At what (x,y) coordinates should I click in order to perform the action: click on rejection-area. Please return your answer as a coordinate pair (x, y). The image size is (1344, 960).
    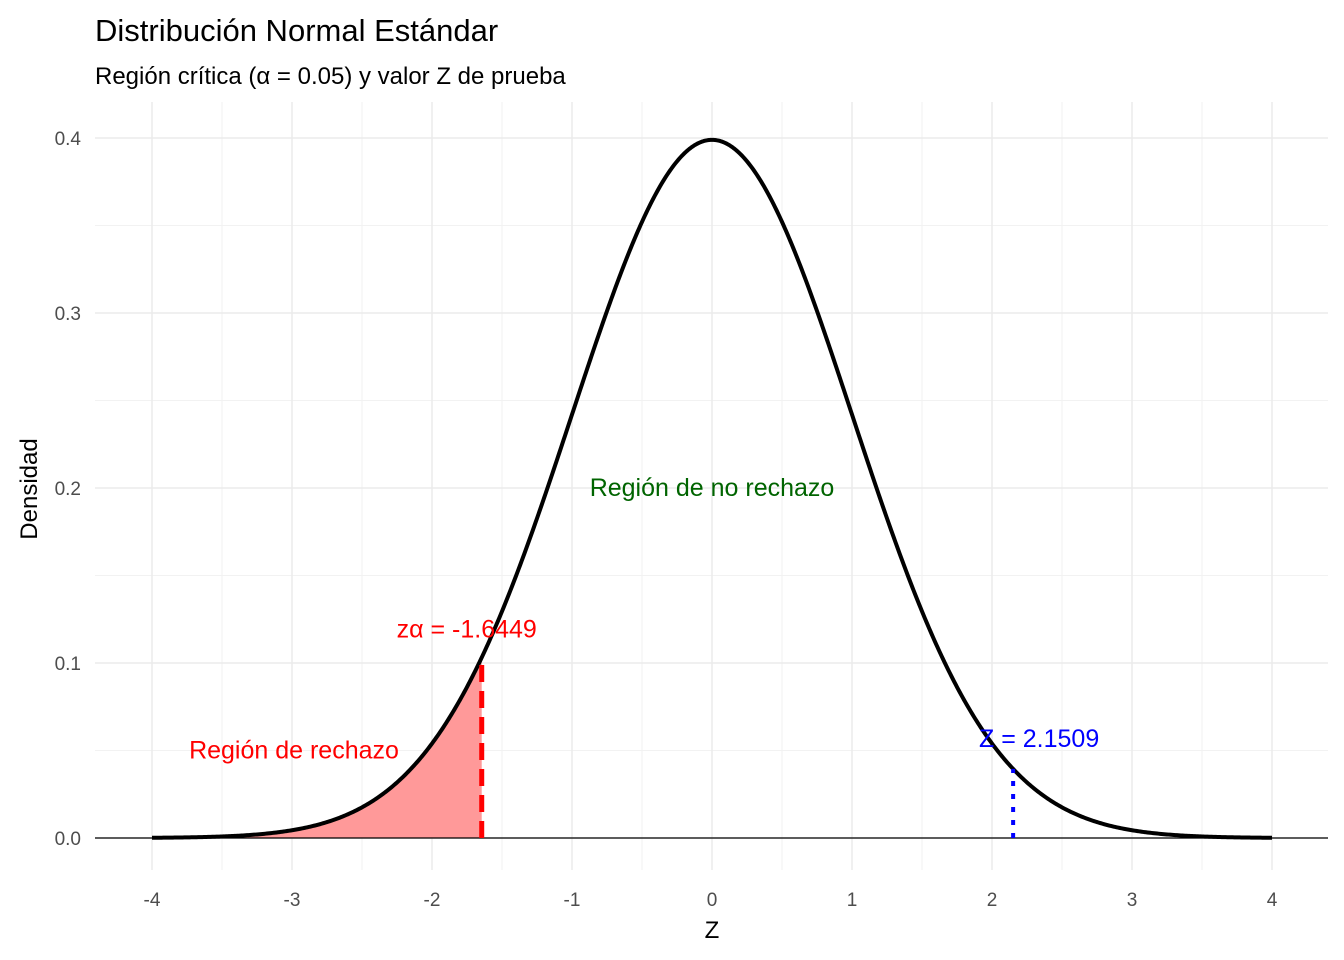
    Looking at the image, I should click on (317, 747).